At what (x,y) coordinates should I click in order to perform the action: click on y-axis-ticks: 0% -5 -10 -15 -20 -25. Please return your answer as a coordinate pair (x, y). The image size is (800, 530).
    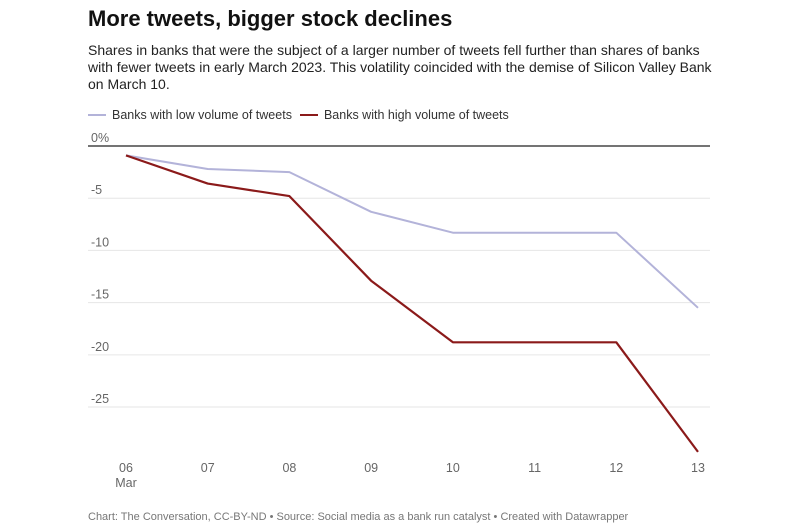
    Looking at the image, I should click on (100, 268).